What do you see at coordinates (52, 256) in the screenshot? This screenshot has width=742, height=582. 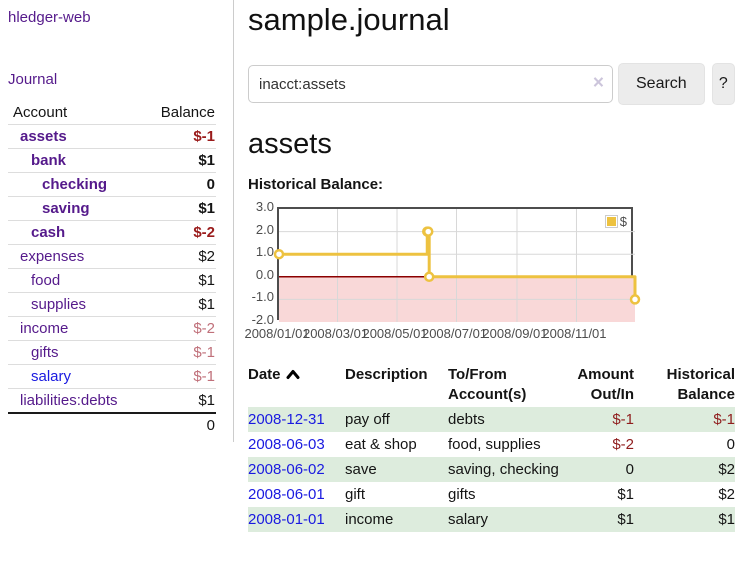 I see `account-link: expenses` at bounding box center [52, 256].